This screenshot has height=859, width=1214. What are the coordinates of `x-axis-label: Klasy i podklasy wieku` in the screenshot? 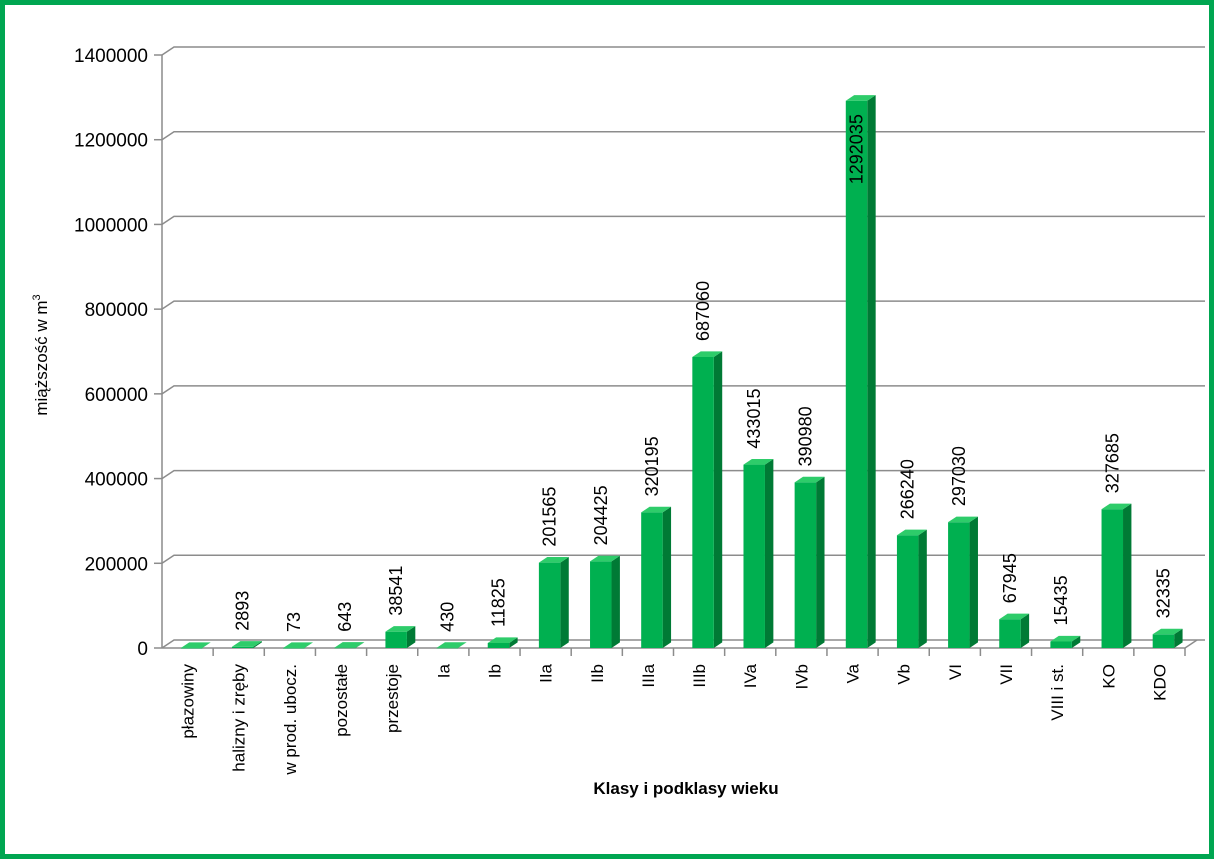 It's located at (685, 788).